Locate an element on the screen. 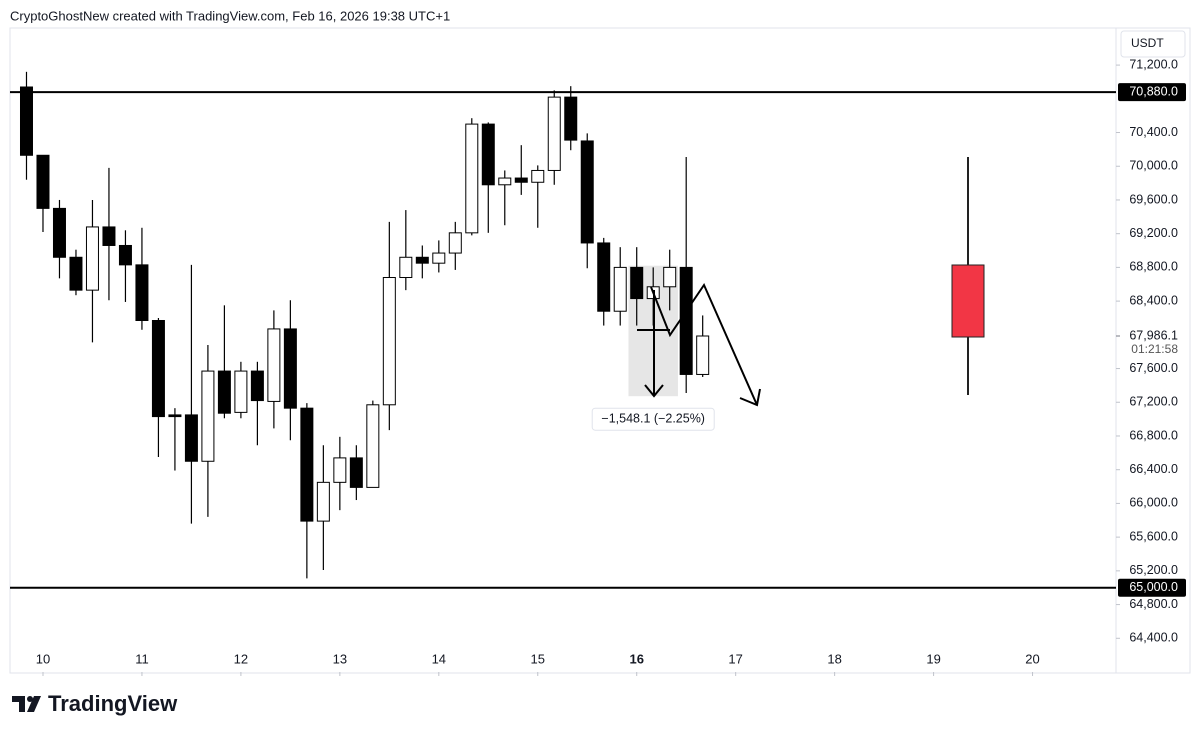 The width and height of the screenshot is (1200, 739). y-tick-label: 66,800.0 is located at coordinates (1153, 435).